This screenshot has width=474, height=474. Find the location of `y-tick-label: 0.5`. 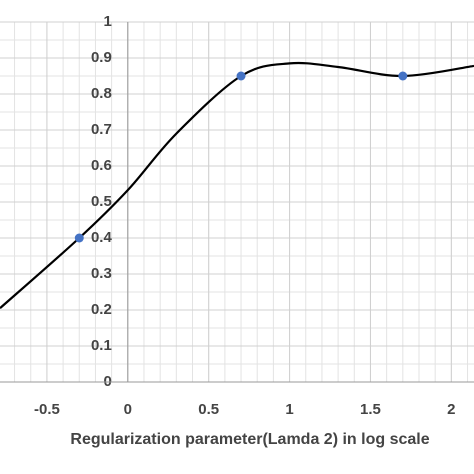

y-tick-label: 0.5 is located at coordinates (101, 201).